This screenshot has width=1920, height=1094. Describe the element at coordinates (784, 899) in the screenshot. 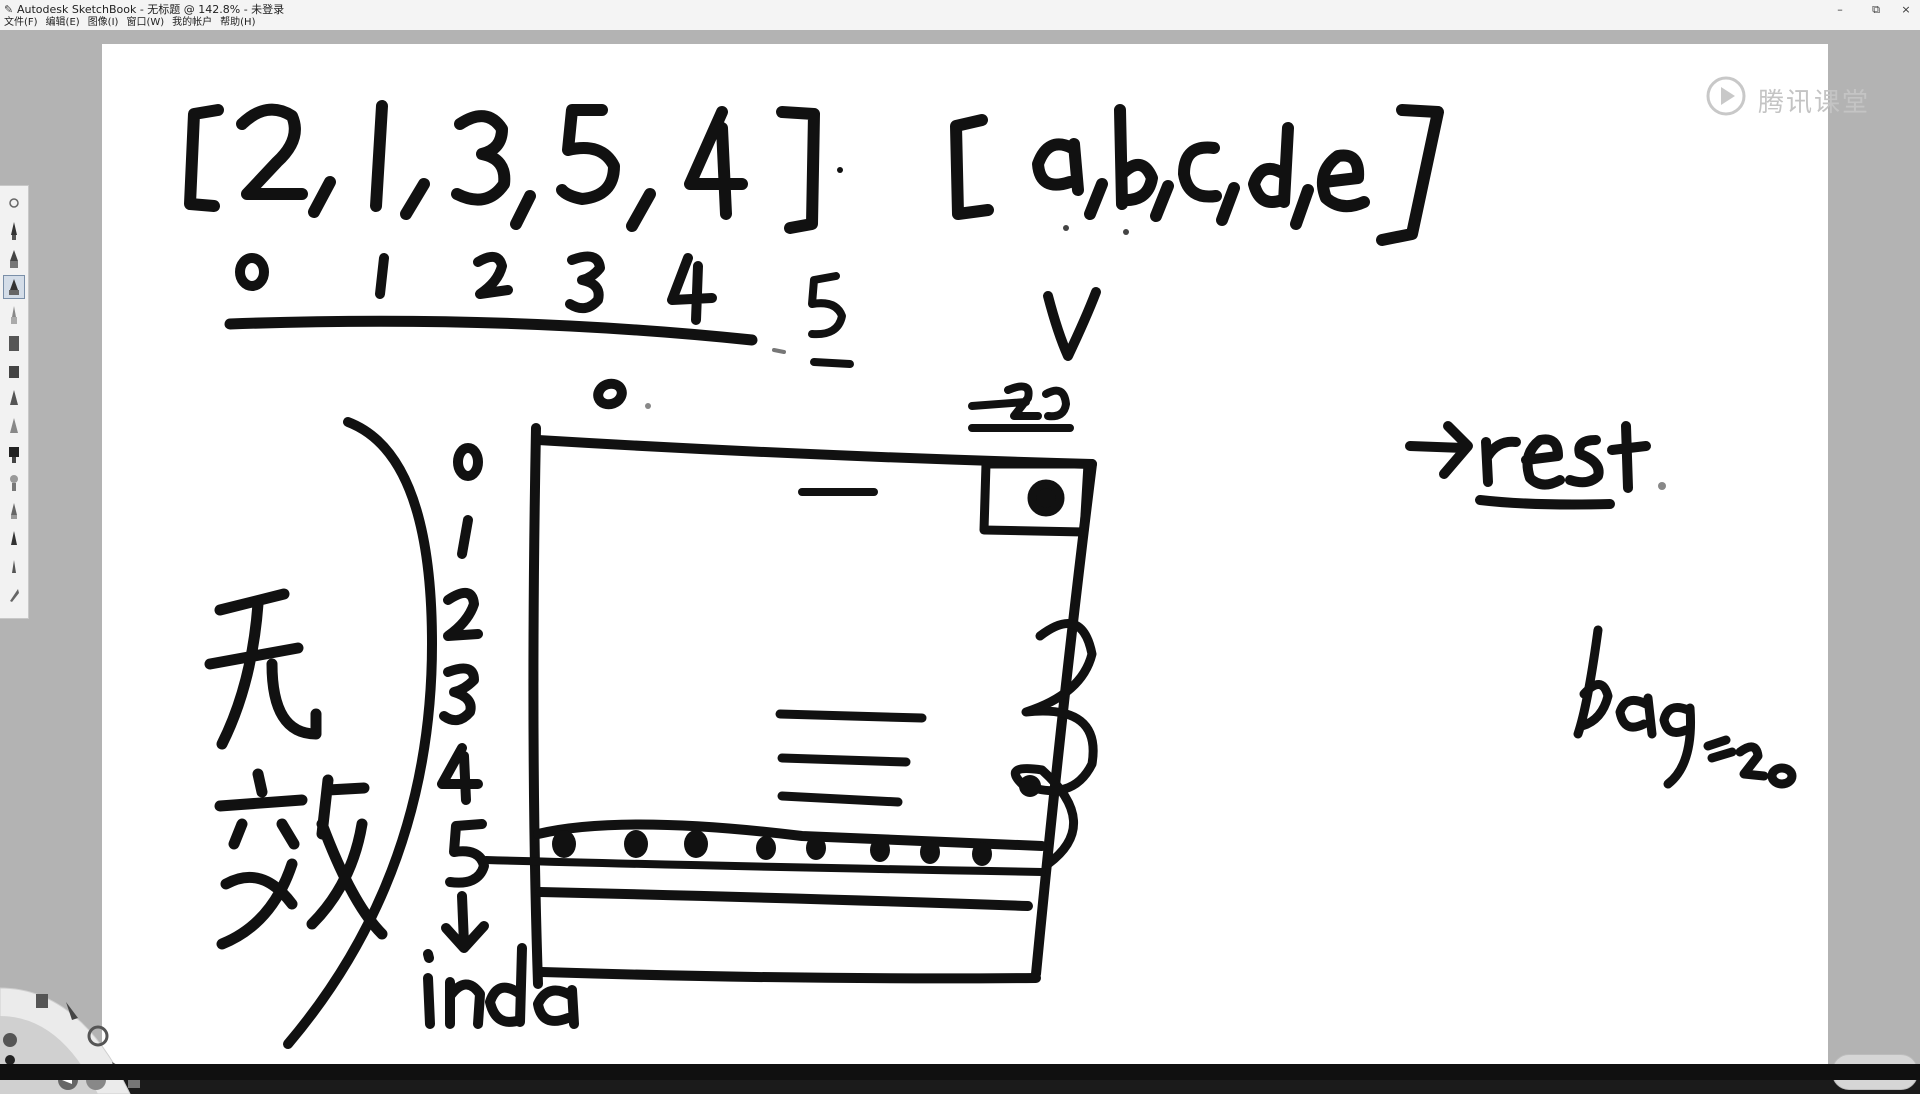

I see `row-line-lower` at that location.